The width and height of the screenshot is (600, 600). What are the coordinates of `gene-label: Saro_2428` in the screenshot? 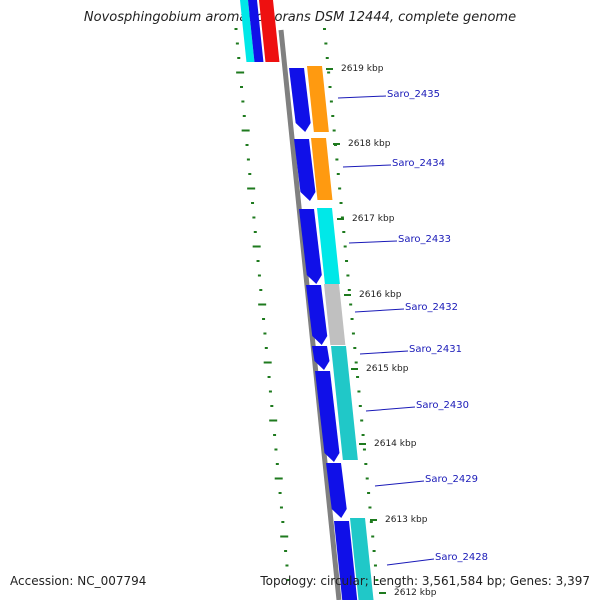 It's located at (461, 557).